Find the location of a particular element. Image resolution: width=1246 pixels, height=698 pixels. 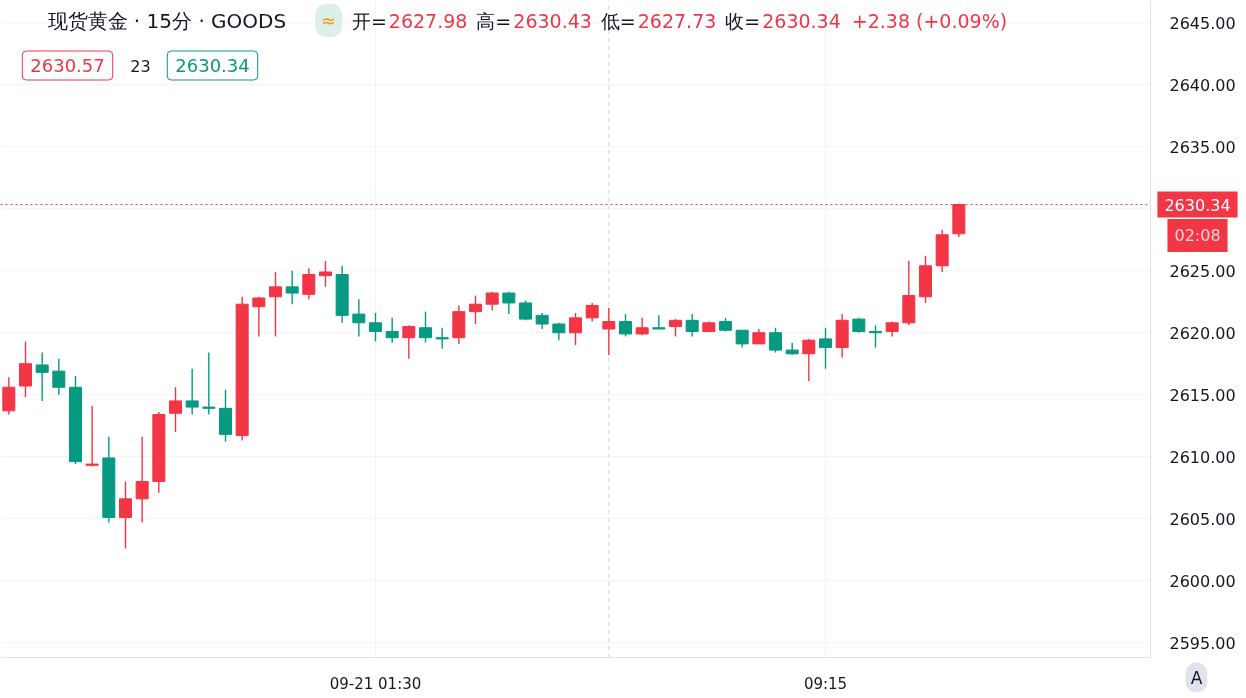

annotation: 高=2630.43 is located at coordinates (534, 20).